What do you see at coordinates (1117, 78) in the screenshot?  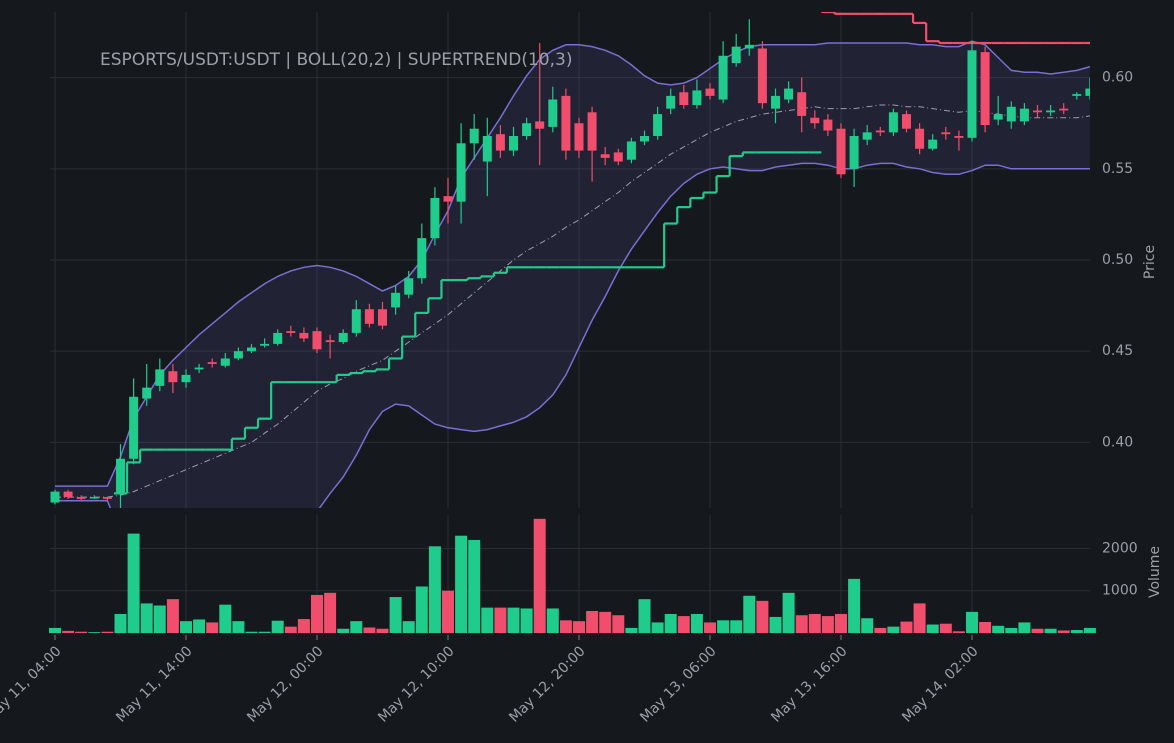 I see `y-tick-label: 0.60` at bounding box center [1117, 78].